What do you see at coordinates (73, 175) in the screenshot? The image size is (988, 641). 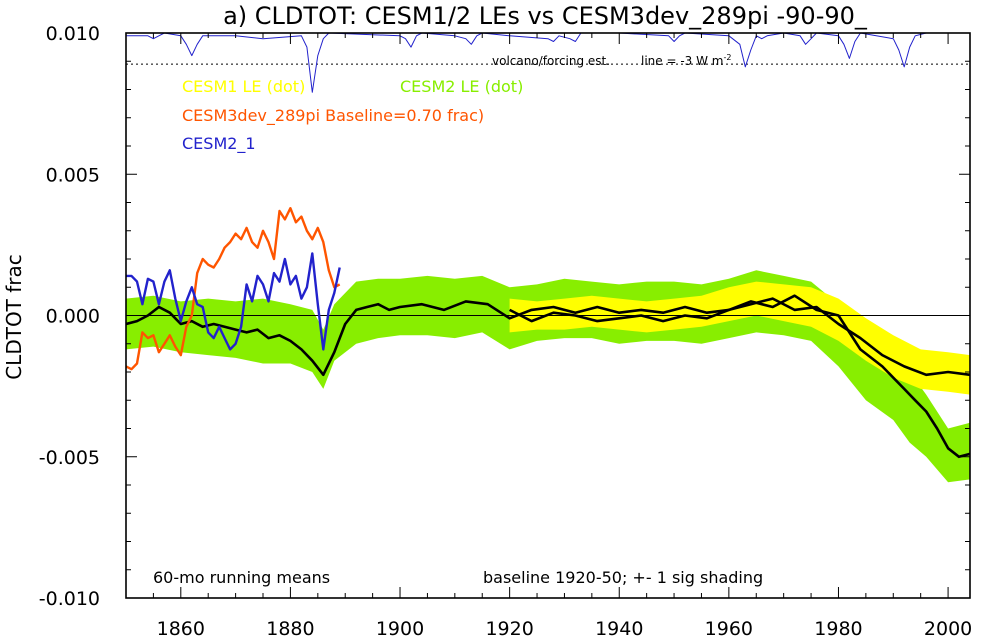 I see `y-tick-label: 0.005` at bounding box center [73, 175].